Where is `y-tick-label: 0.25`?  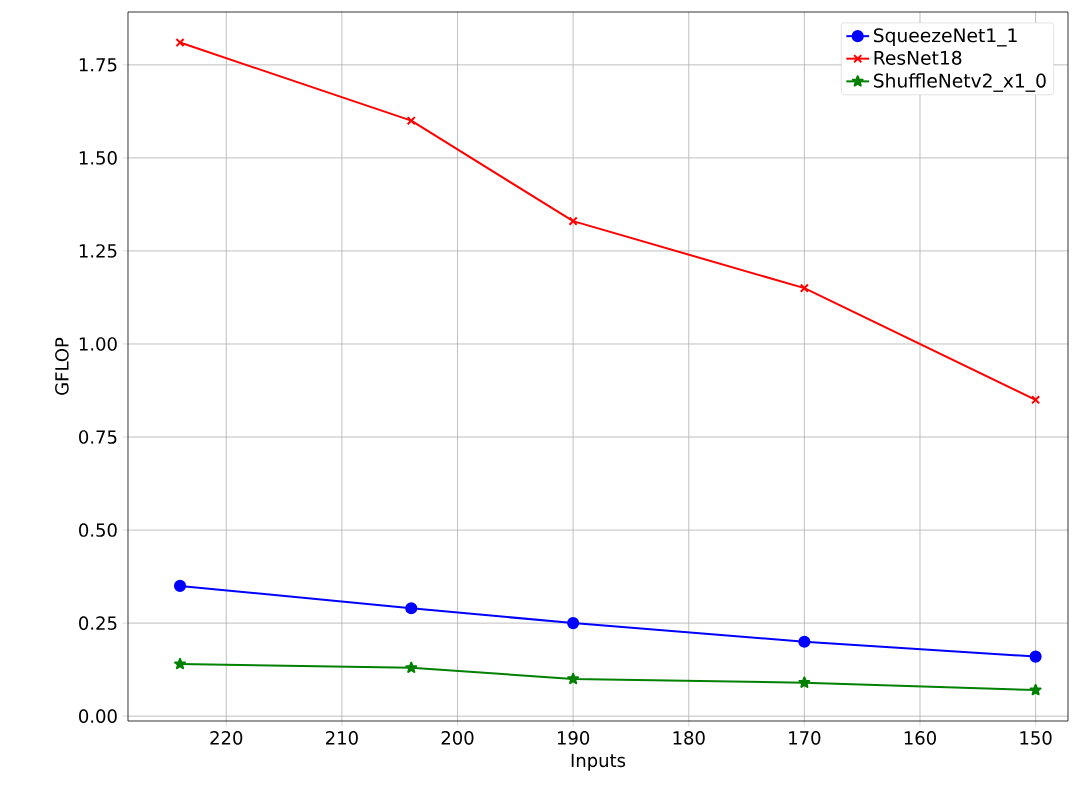
y-tick-label: 0.25 is located at coordinates (98, 623).